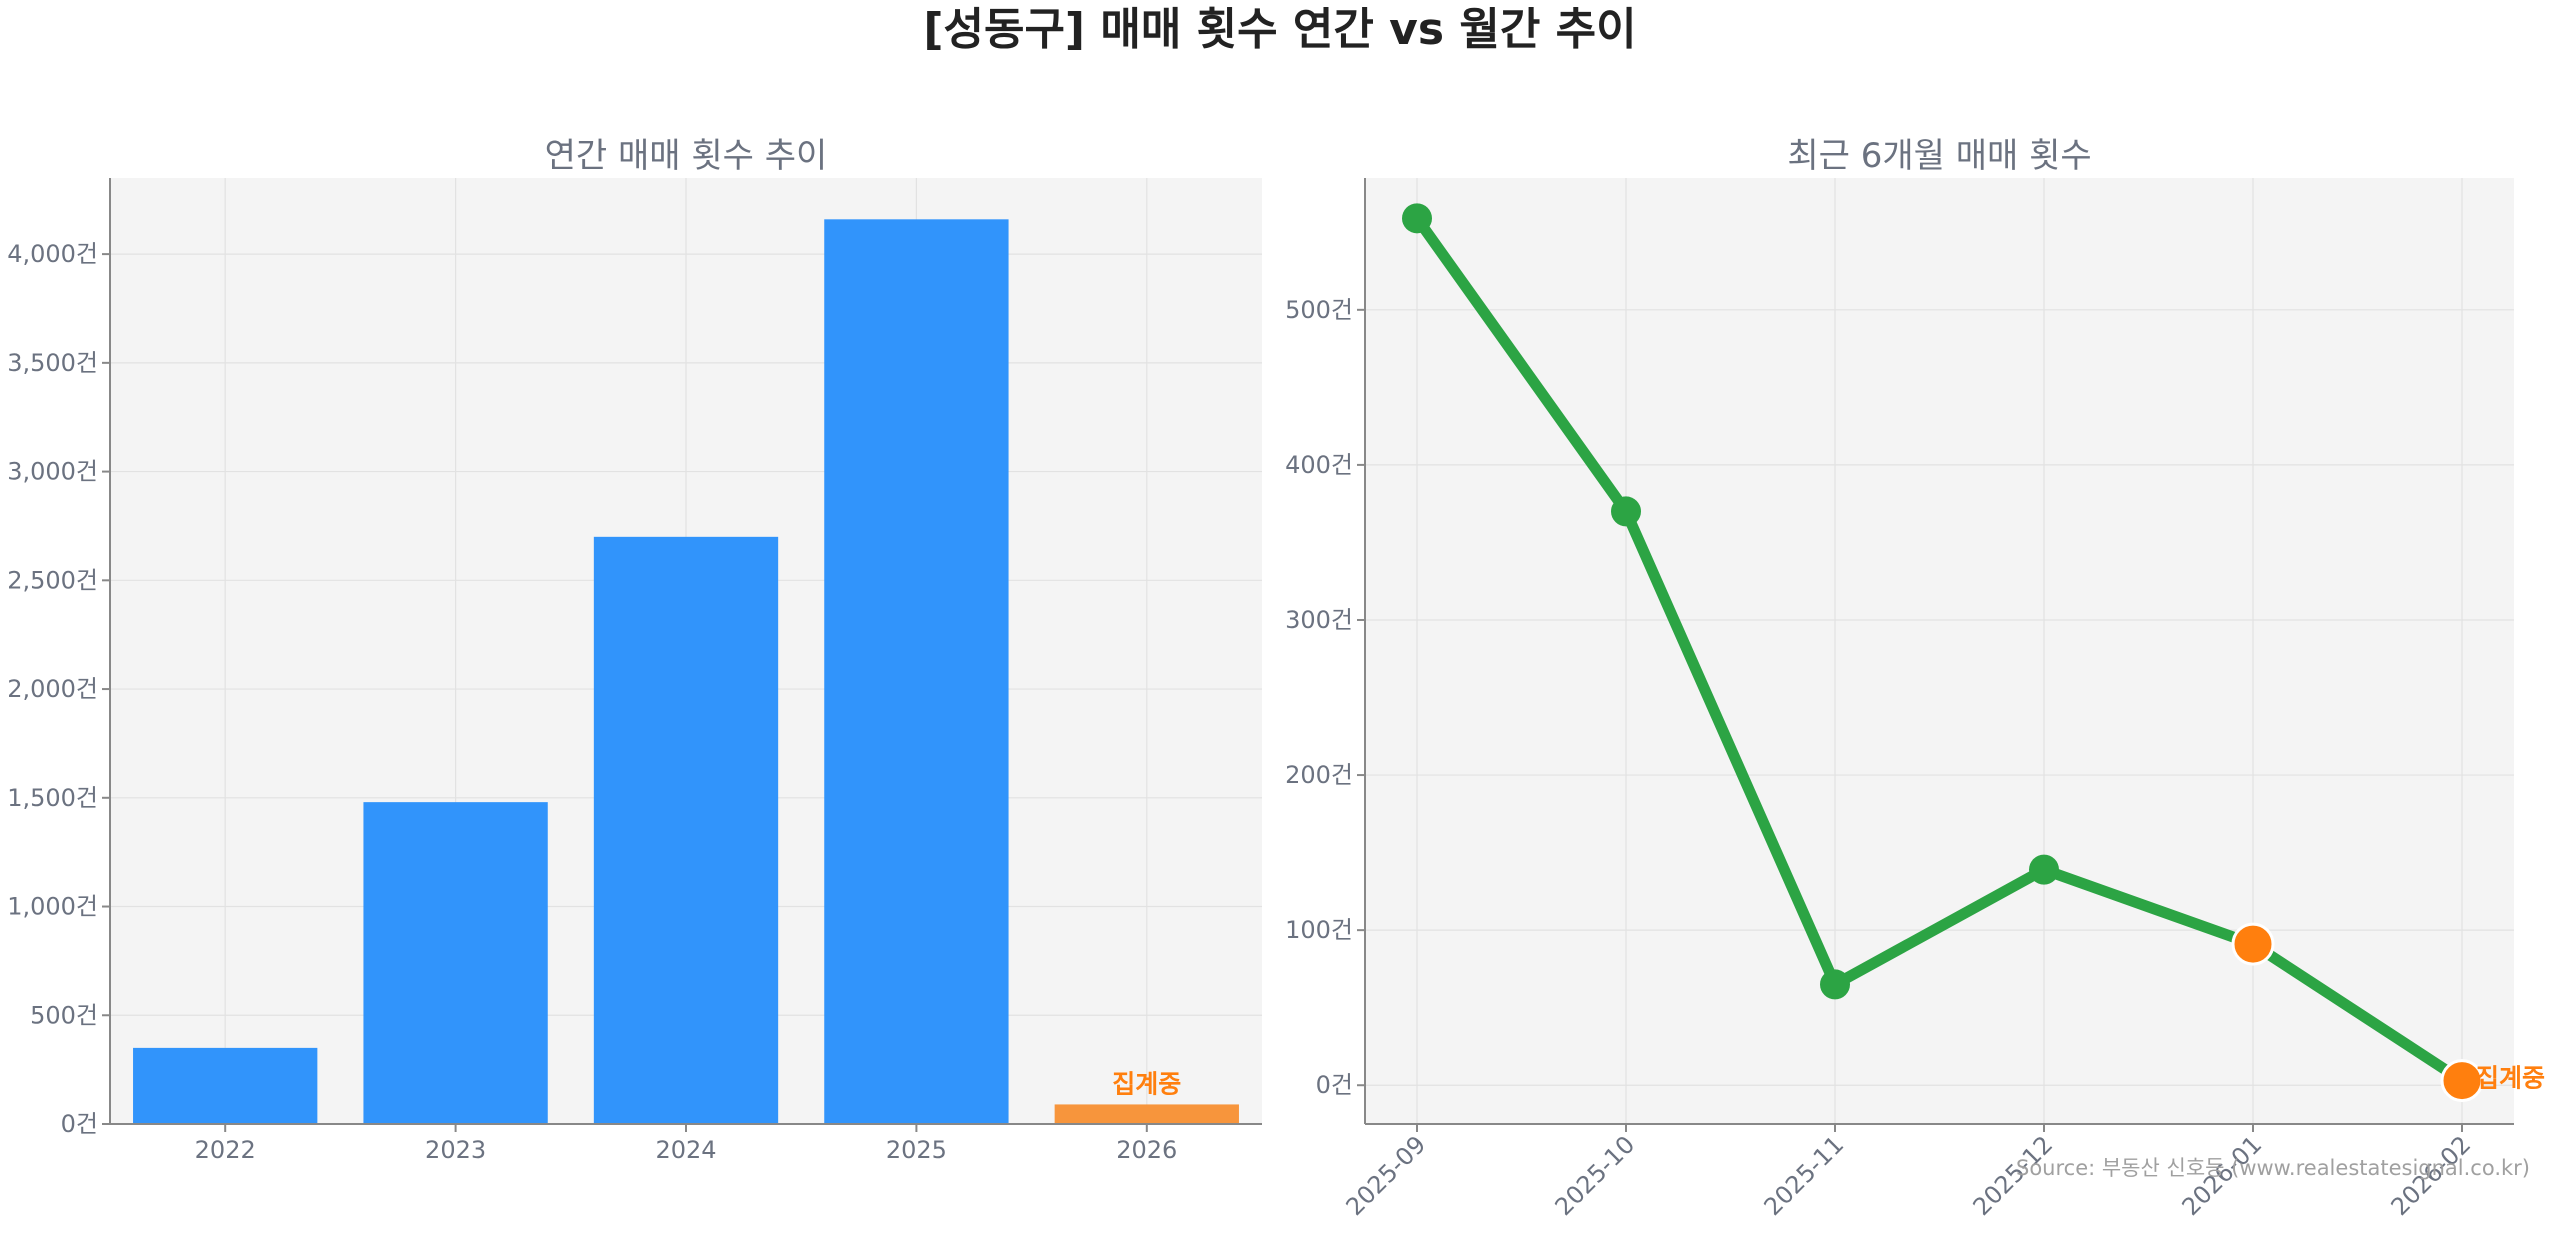  Describe the element at coordinates (2510, 1078) in the screenshot. I see `monthly-pending-label: 집계중` at that location.